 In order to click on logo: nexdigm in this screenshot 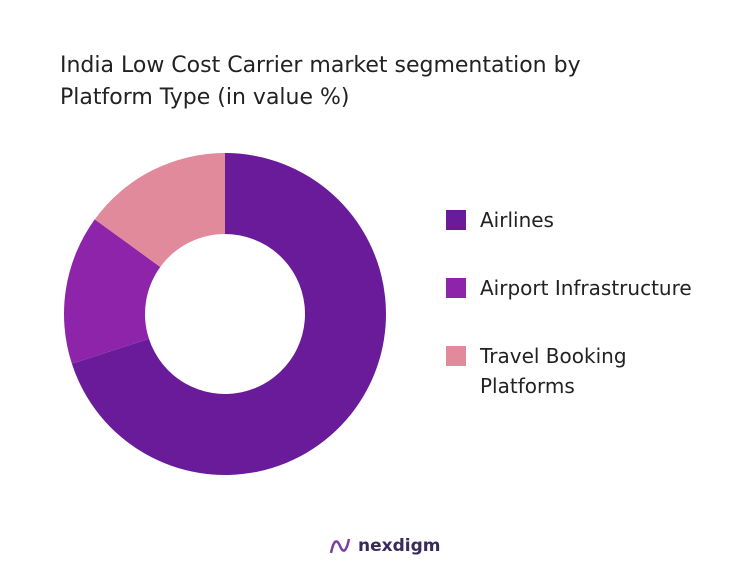, I will do `click(384, 546)`.